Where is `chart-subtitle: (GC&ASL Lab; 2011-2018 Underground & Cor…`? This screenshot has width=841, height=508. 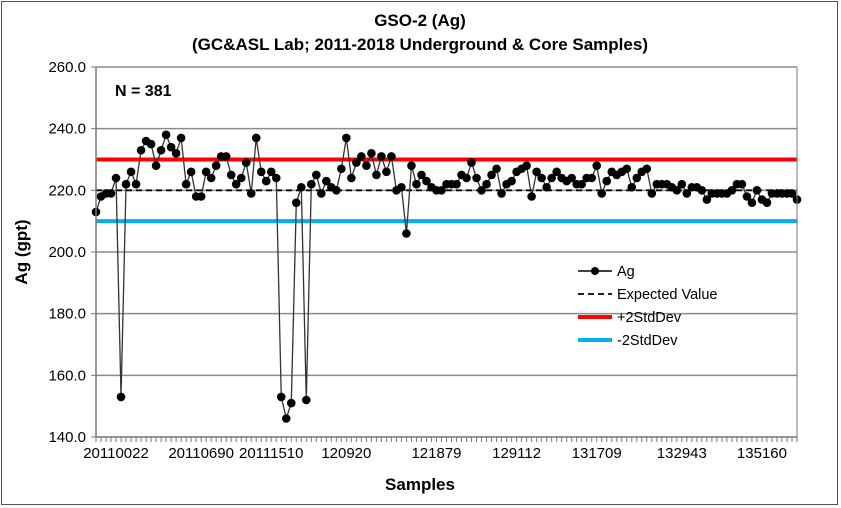
chart-subtitle: (GC&ASL Lab; 2011-2018 Underground & Cor… is located at coordinates (420, 44).